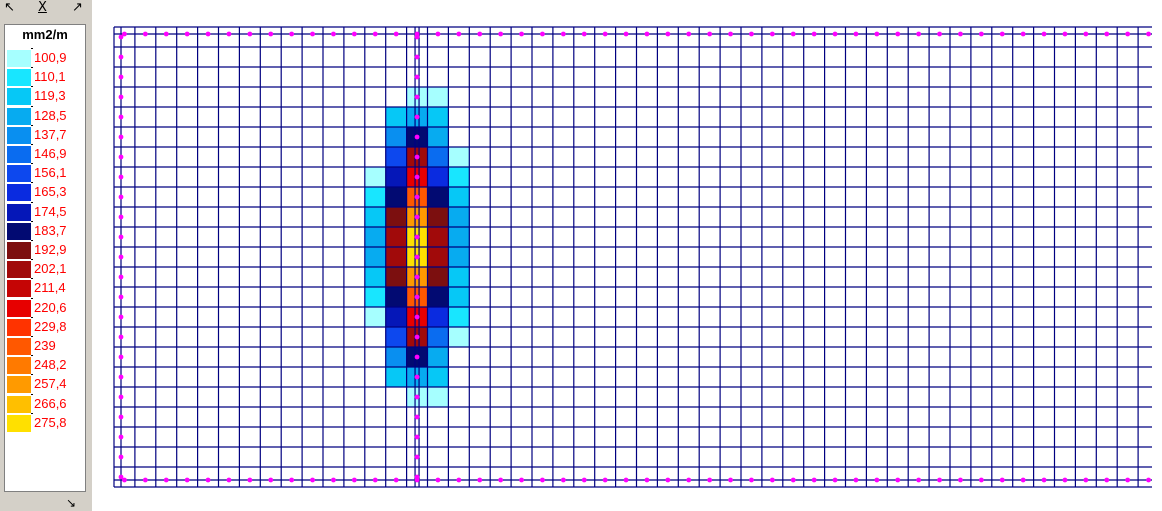 This screenshot has height=511, width=1162. Describe the element at coordinates (50, 422) in the screenshot. I see `legend-value-label: 275,8` at that location.